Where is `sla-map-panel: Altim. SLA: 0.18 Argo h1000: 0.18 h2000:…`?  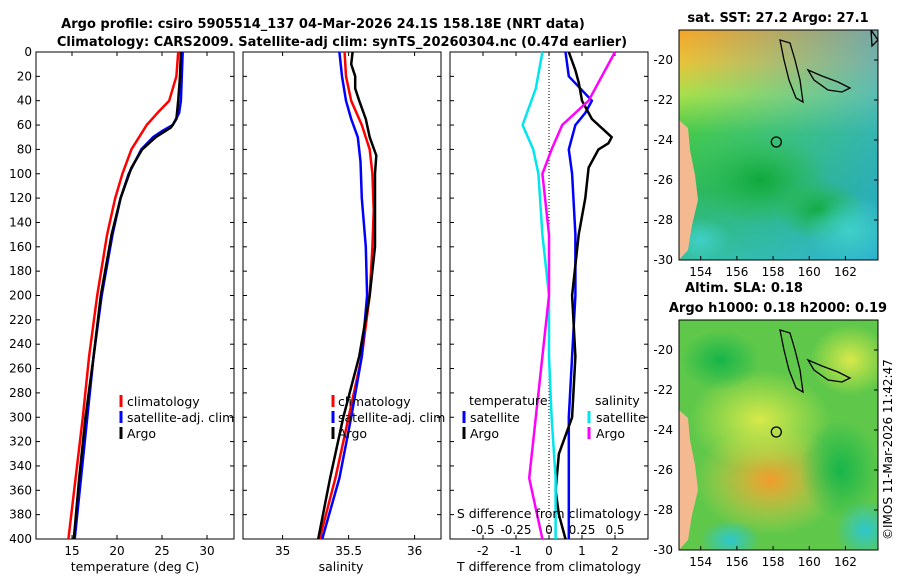
sla-map-panel: Altim. SLA: 0.18 Argo h1000: 0.18 h2000:… is located at coordinates (770, 425).